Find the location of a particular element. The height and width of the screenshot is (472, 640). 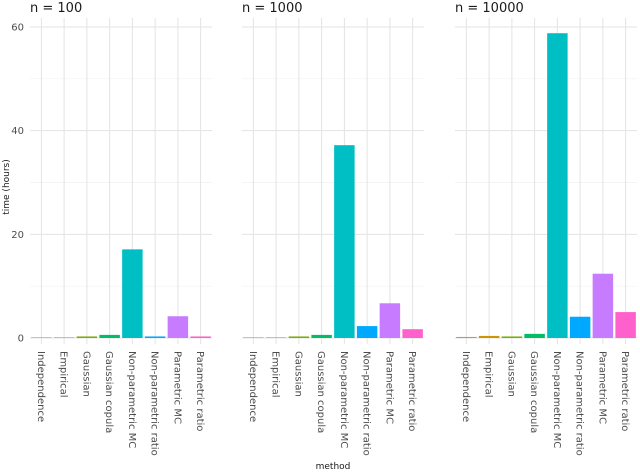

x-axis-title: method is located at coordinates (333, 467).